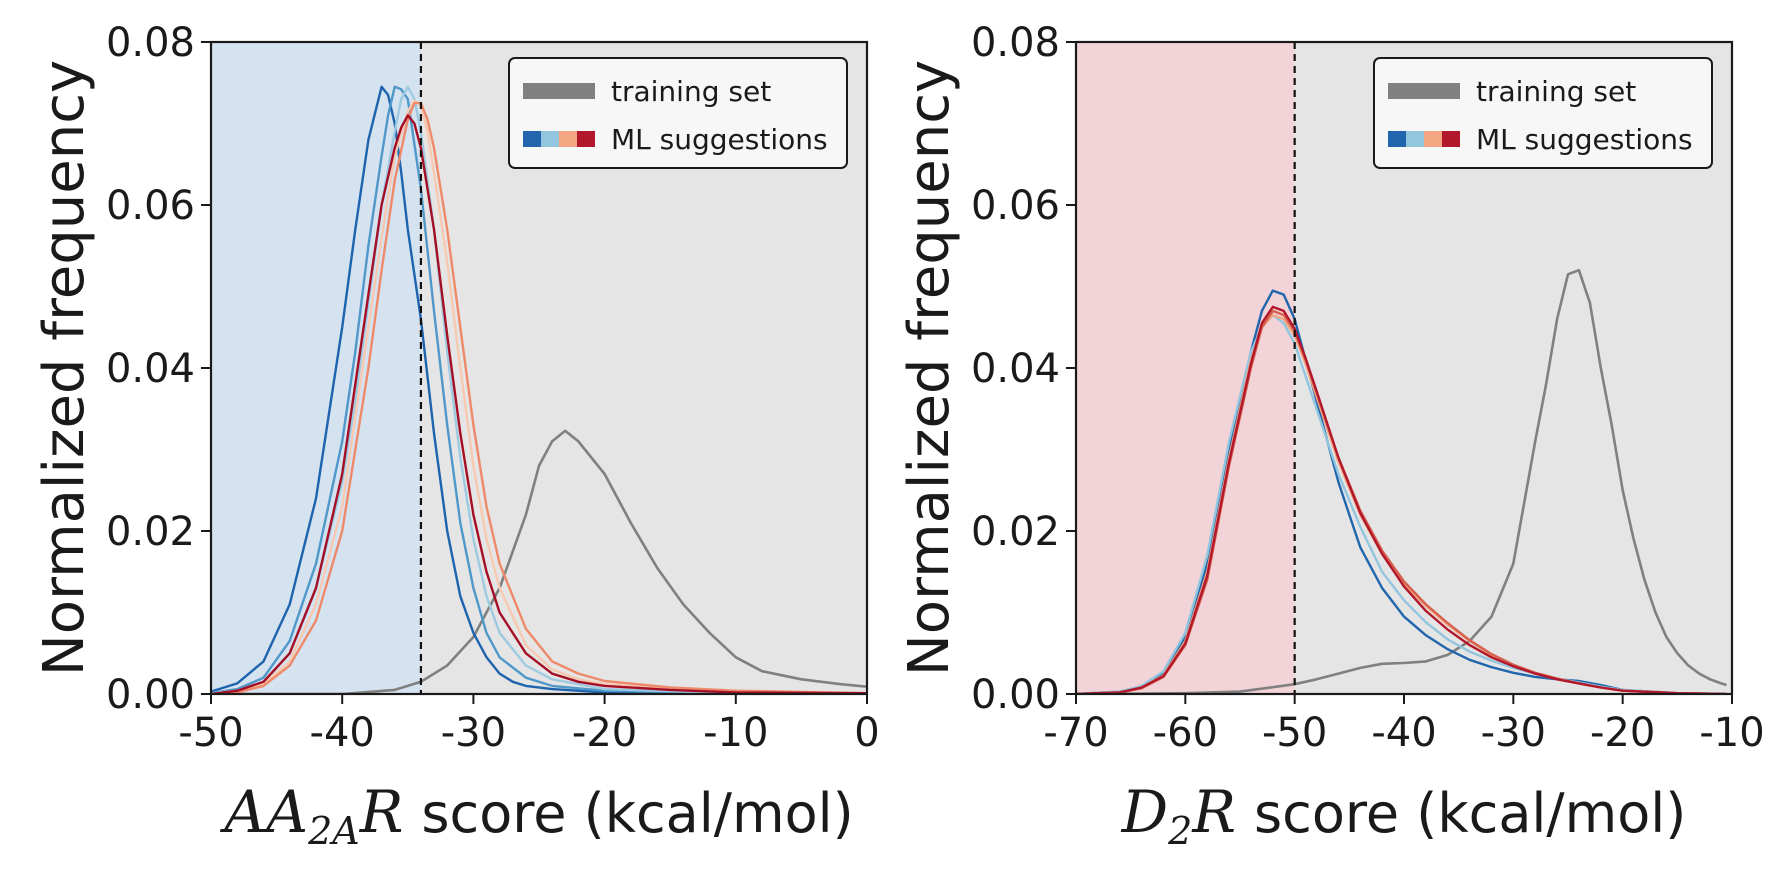  Describe the element at coordinates (539, 561) in the screenshot. I see `training-set-line` at that location.